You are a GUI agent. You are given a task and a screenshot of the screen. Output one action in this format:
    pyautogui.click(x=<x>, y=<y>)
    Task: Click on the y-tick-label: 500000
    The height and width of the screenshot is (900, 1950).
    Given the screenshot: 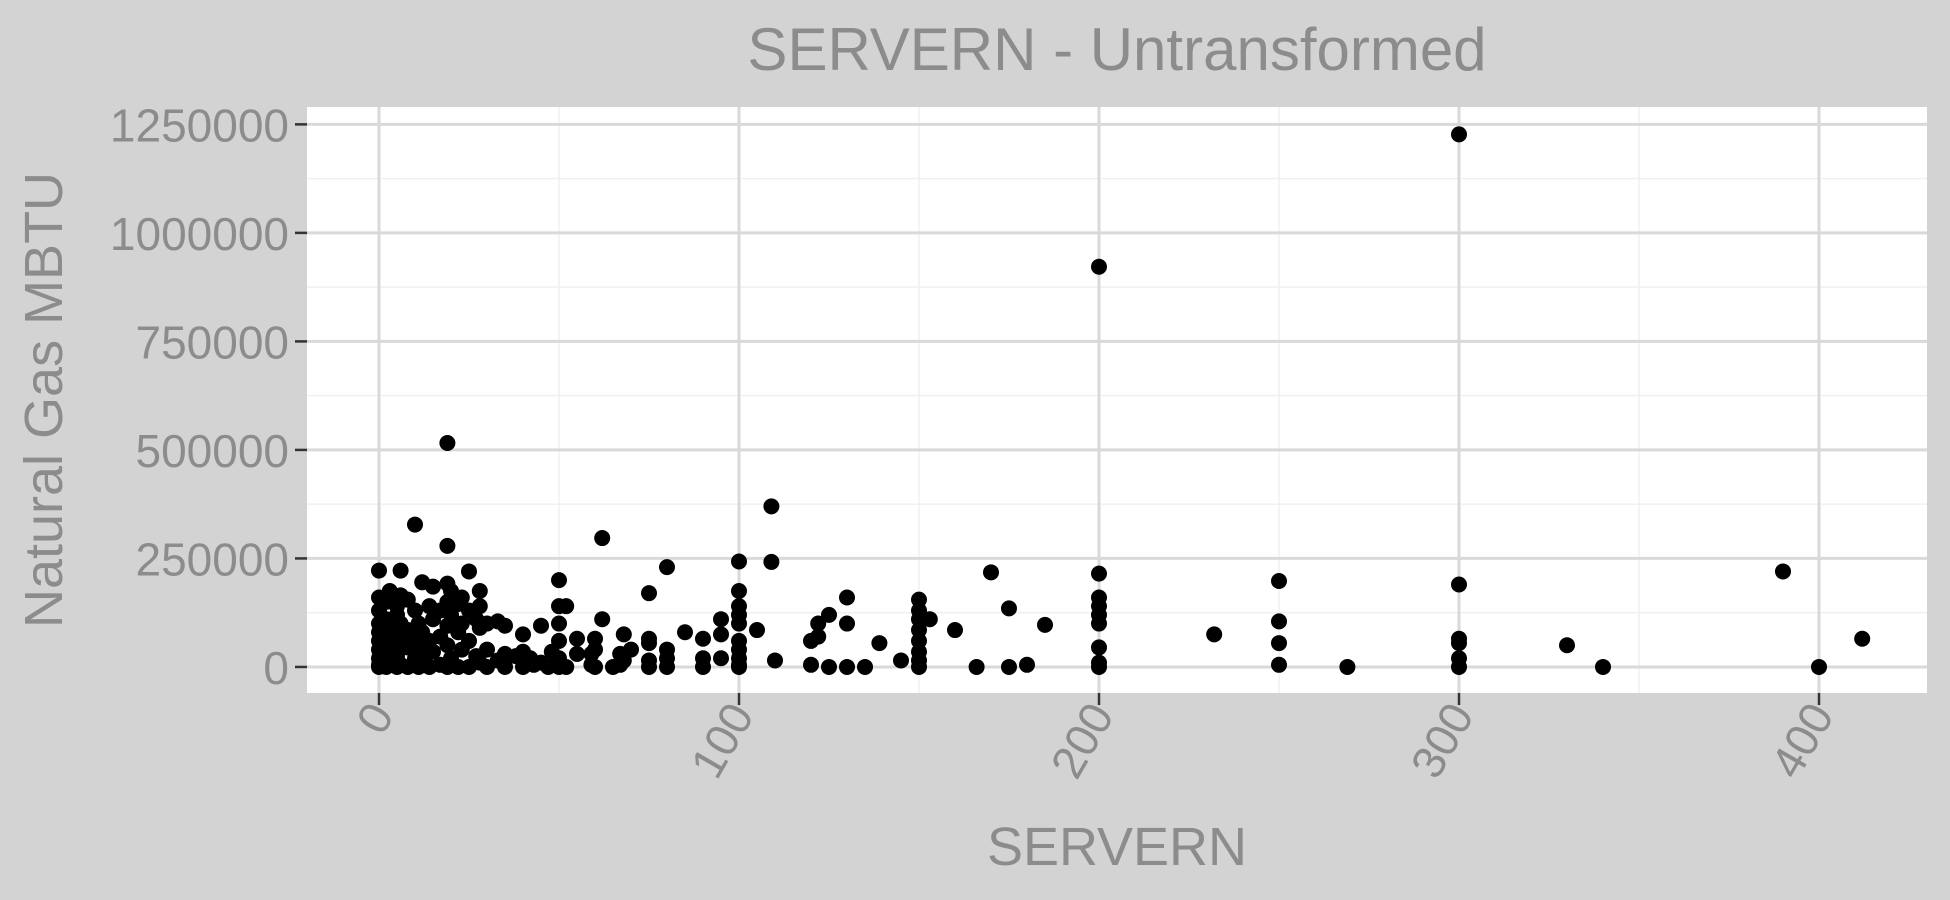 What is the action you would take?
    pyautogui.click(x=213, y=451)
    